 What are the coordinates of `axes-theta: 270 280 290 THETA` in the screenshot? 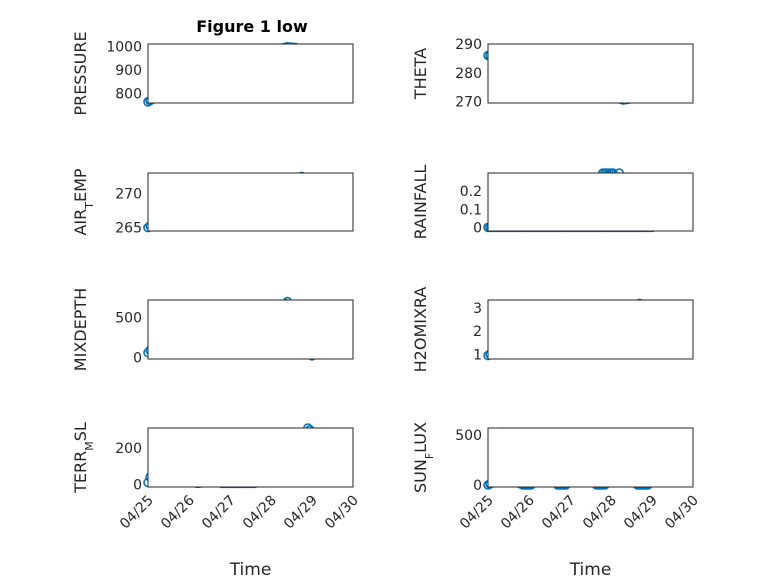 It's located at (552, 74).